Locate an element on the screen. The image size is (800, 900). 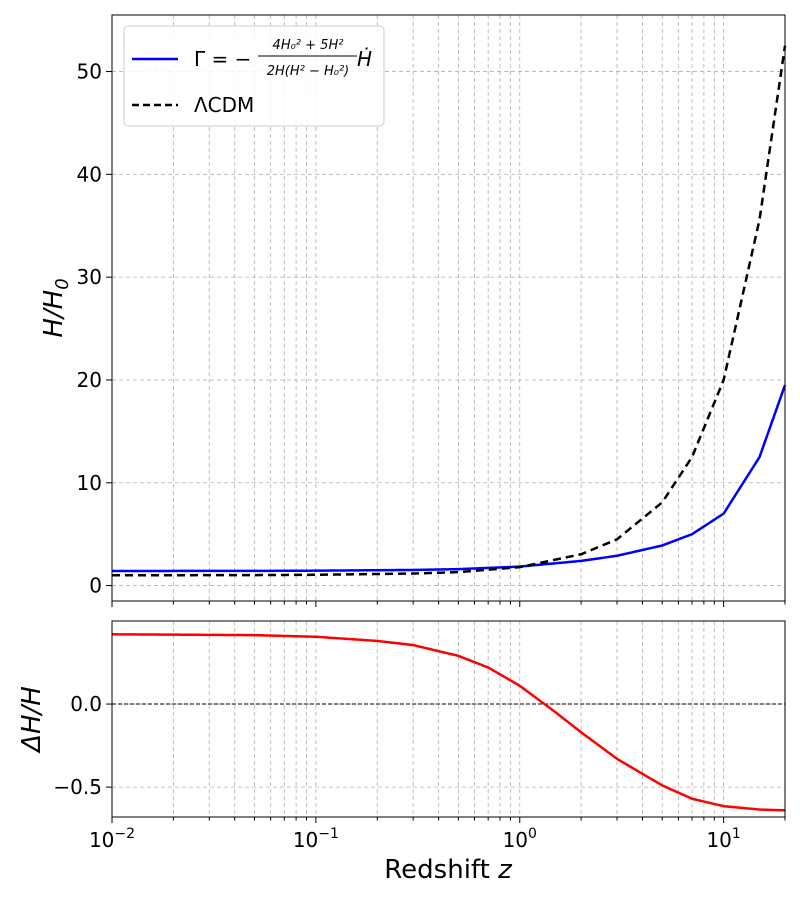
legend-box is located at coordinates (254, 76).